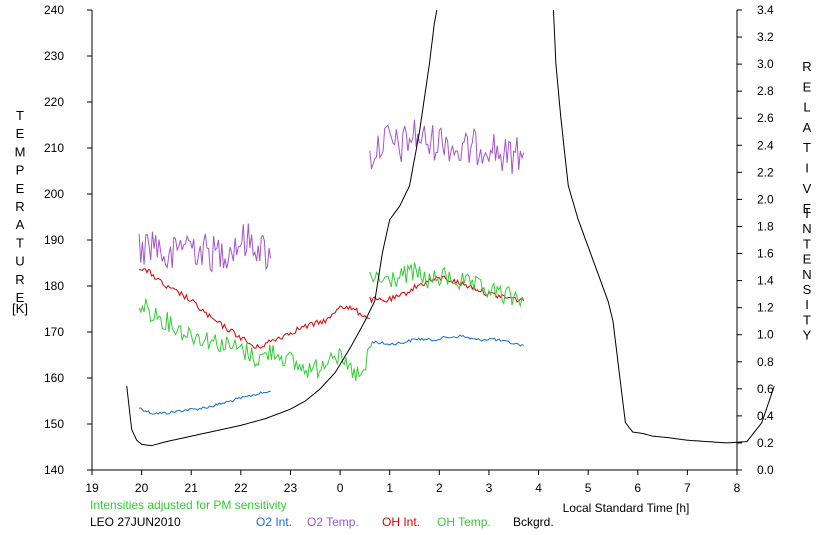 This screenshot has width=828, height=535. Describe the element at coordinates (291, 488) in the screenshot. I see `x-tick-label: 23` at that location.